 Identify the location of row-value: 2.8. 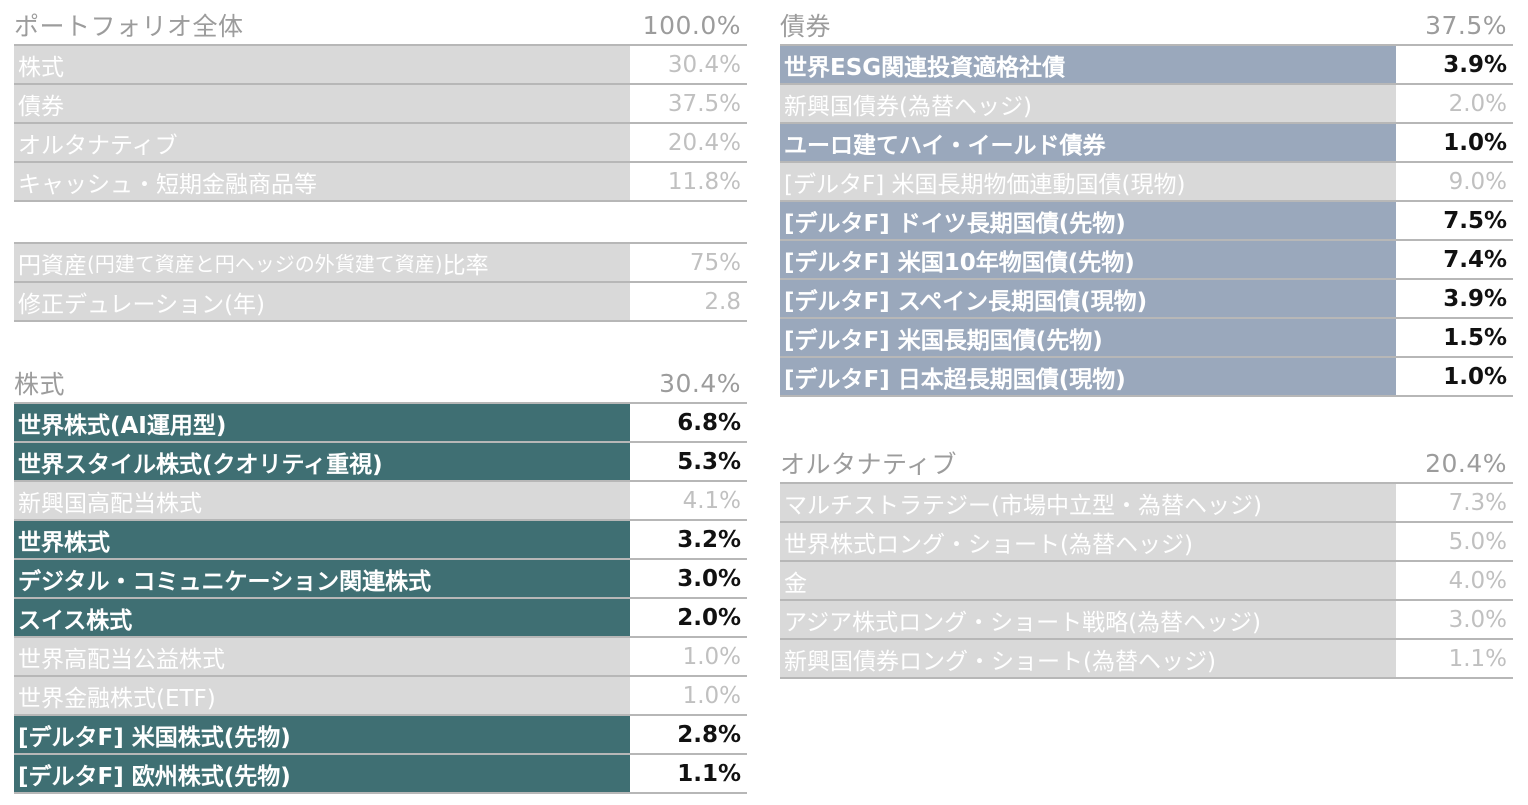
(688, 301).